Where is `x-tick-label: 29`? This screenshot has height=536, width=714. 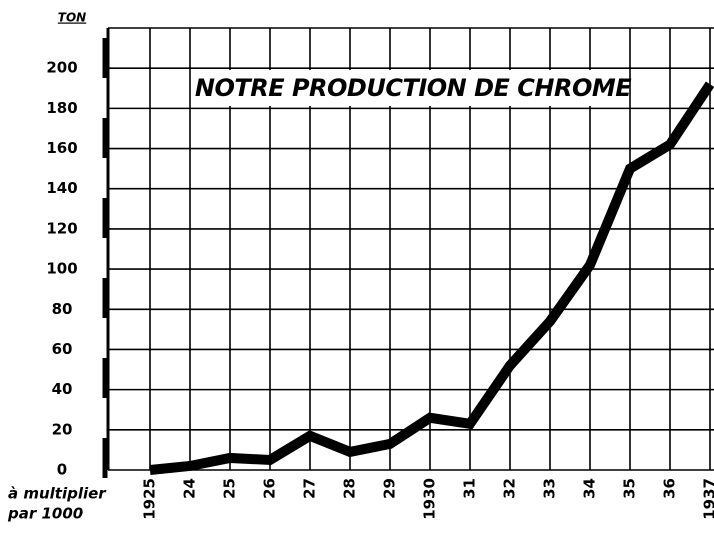
x-tick-label: 29 is located at coordinates (390, 488).